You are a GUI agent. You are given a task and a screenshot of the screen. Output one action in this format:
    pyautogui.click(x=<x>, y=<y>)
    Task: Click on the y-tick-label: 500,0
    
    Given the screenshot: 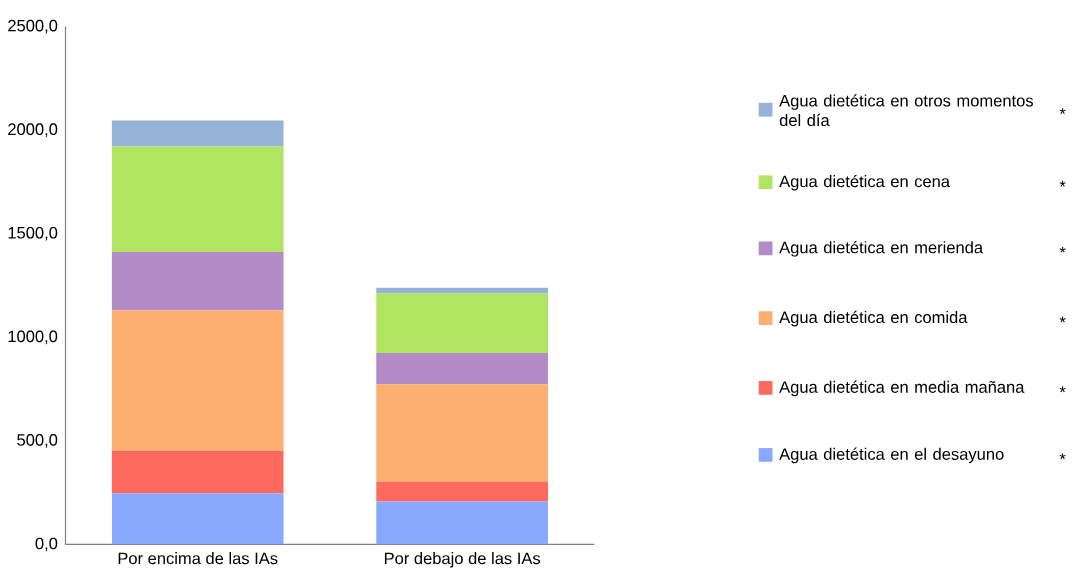 What is the action you would take?
    pyautogui.click(x=37, y=441)
    